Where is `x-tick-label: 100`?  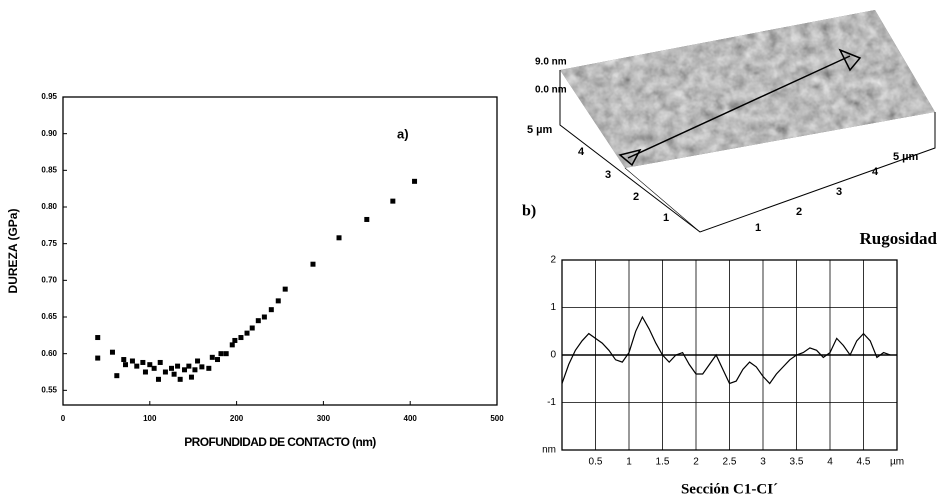 x-tick-label: 100 is located at coordinates (150, 418).